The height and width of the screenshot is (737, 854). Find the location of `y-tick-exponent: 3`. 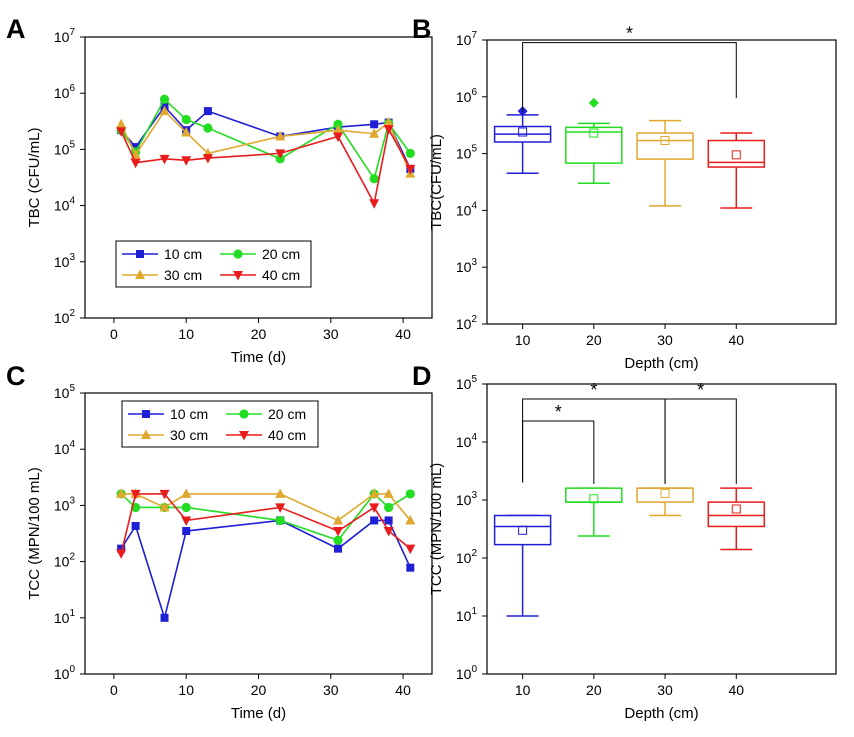

y-tick-exponent: 3 is located at coordinates (474, 262).